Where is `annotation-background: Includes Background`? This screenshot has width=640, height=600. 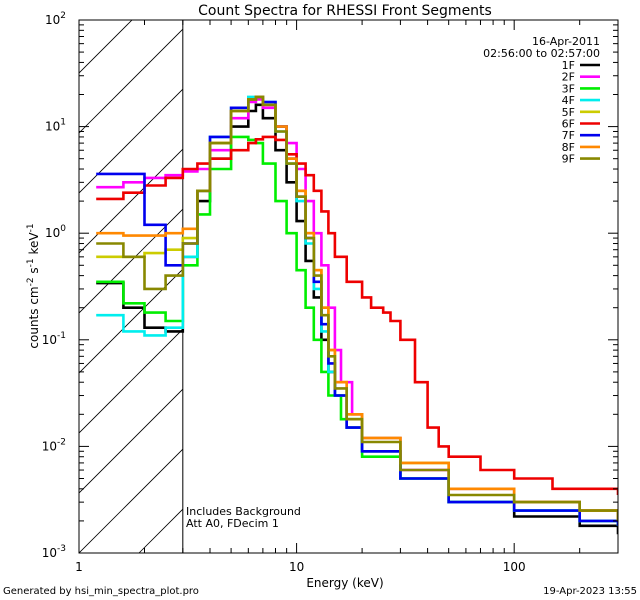
annotation-background: Includes Background is located at coordinates (243, 511).